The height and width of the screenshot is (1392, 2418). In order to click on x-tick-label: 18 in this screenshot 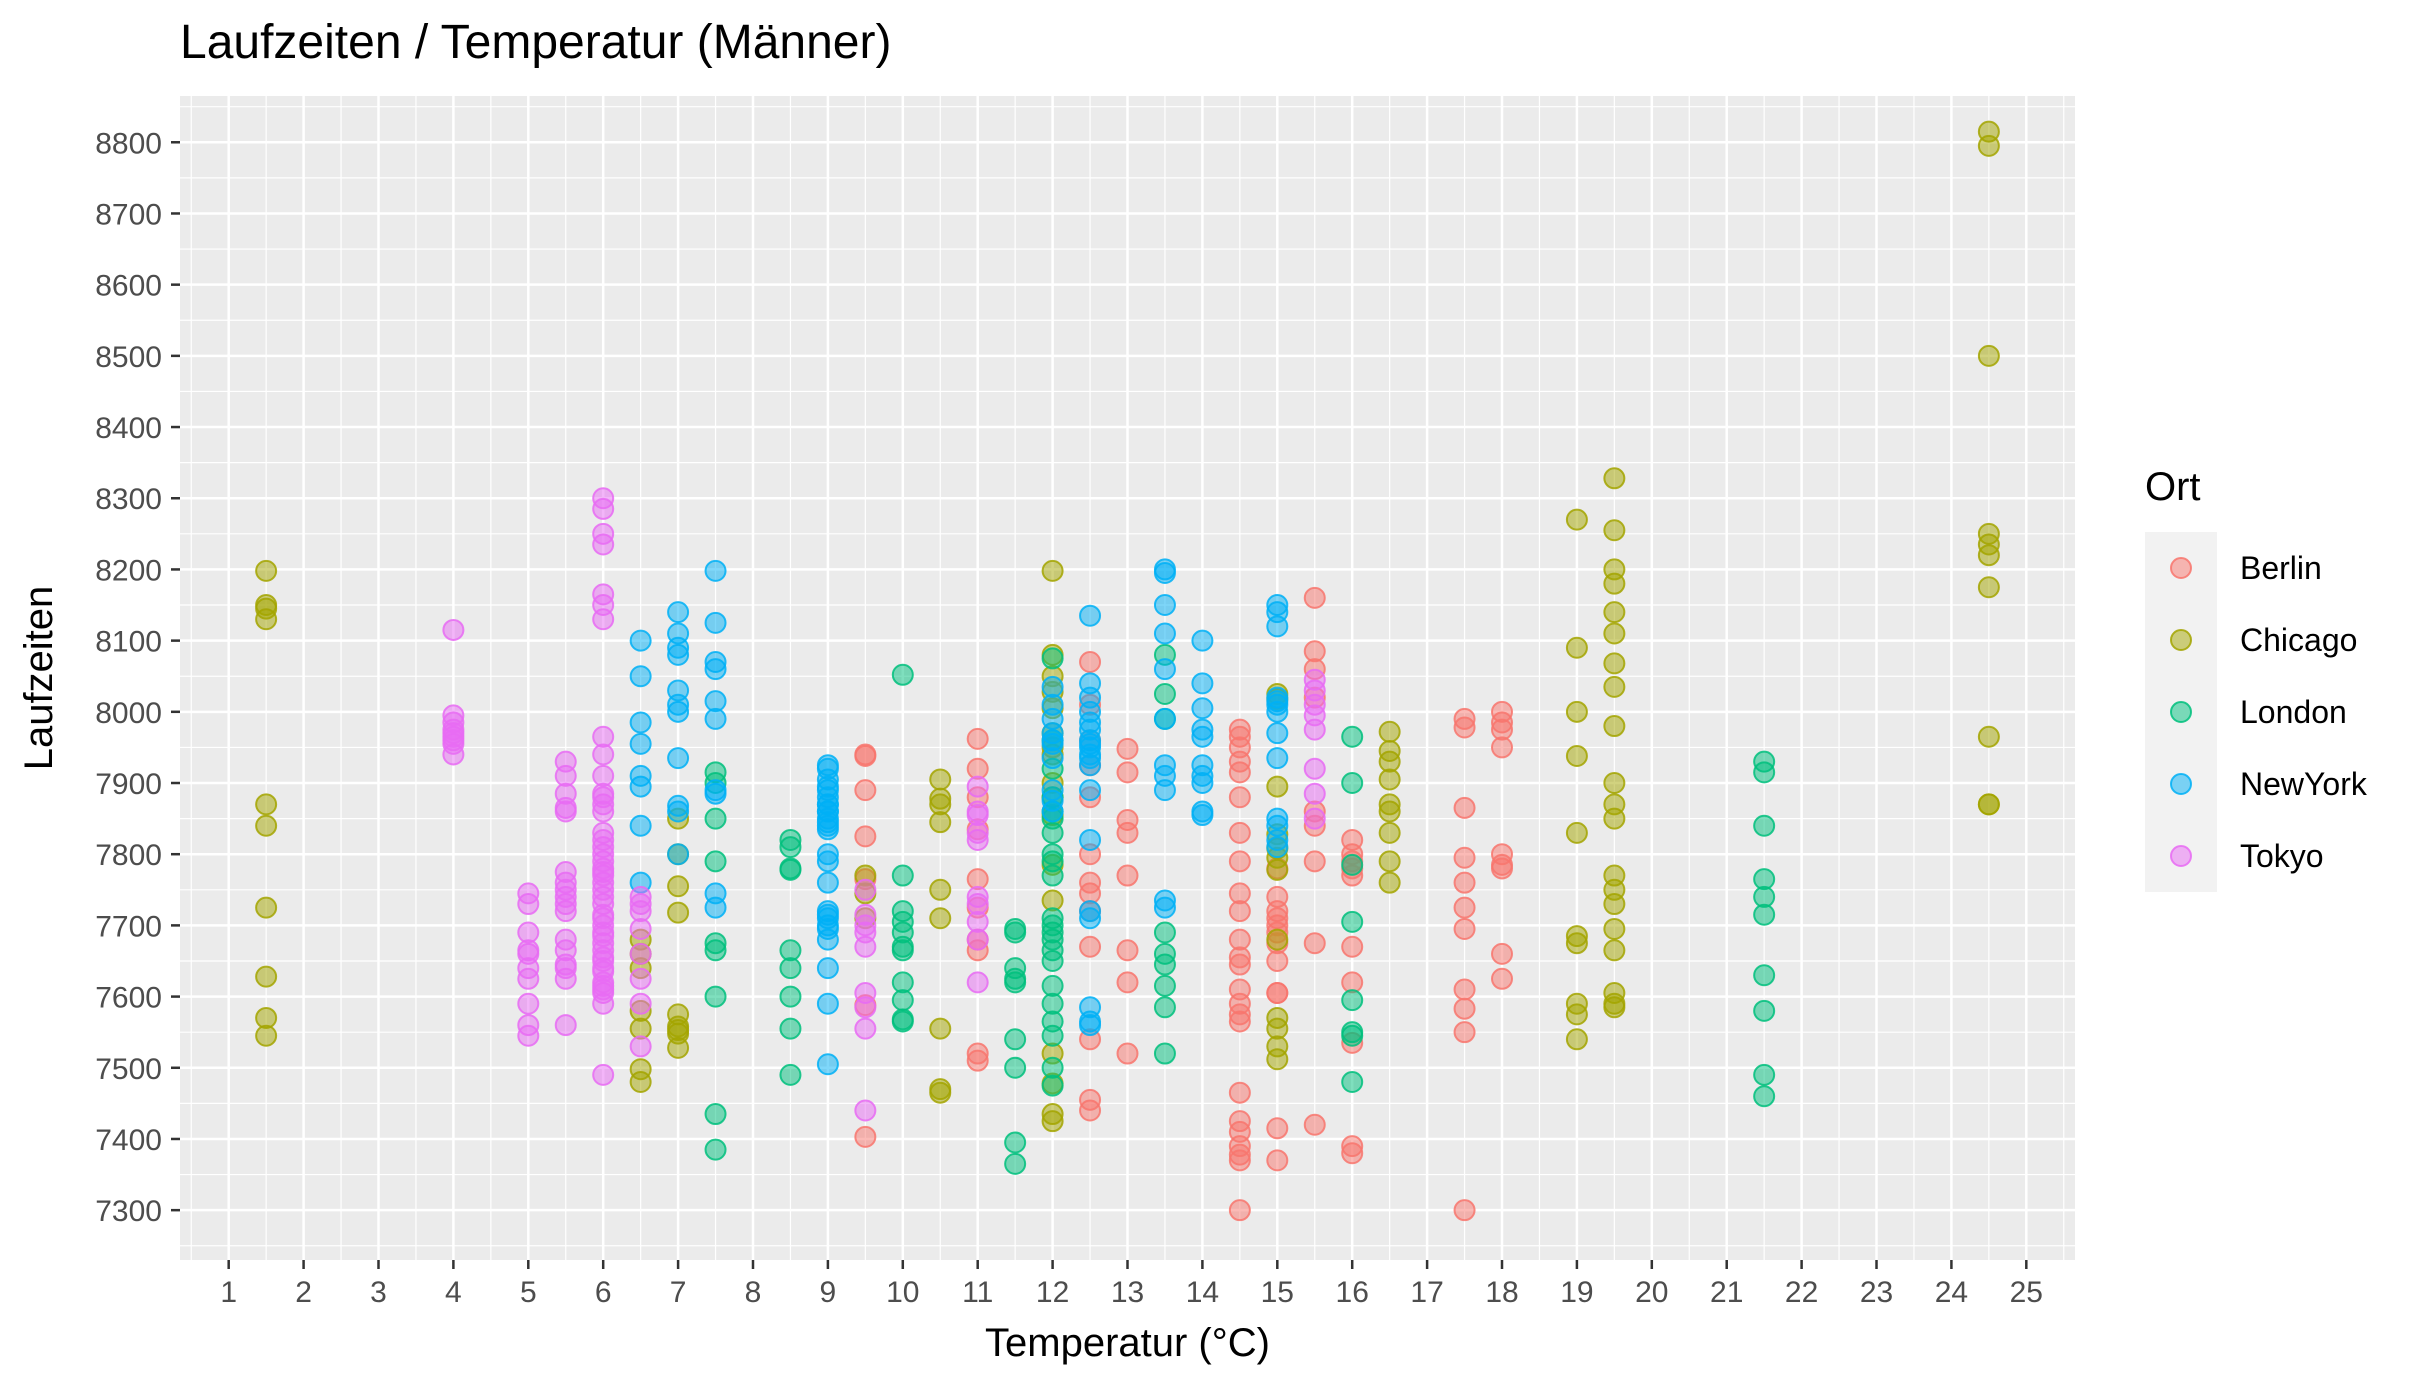, I will do `click(1501, 1292)`.